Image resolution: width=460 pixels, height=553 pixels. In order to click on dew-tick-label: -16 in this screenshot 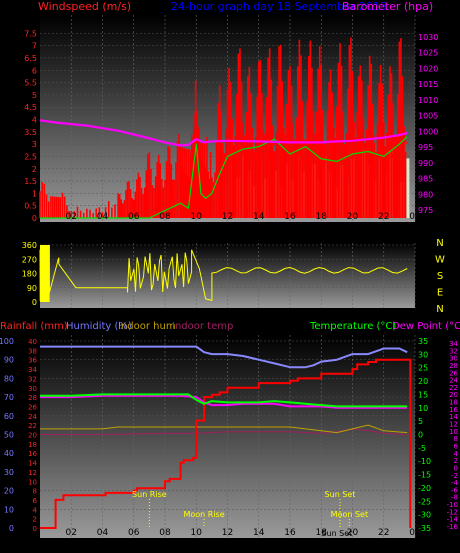, I will do `click(453, 527)`.